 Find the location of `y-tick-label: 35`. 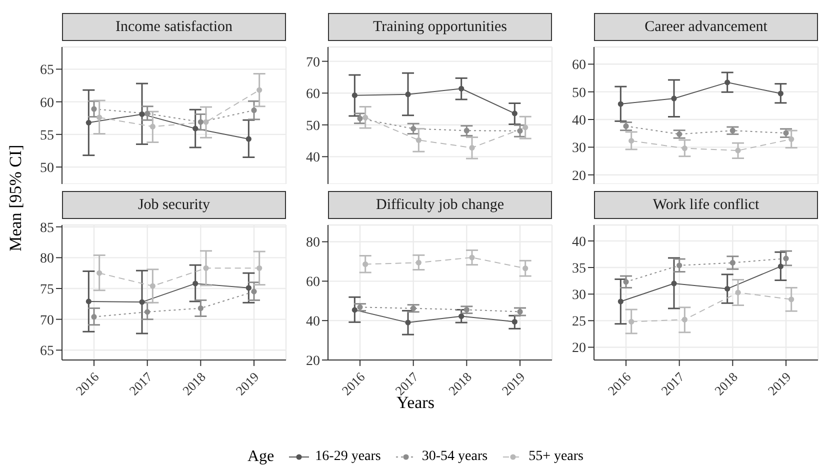

y-tick-label: 35 is located at coordinates (579, 268).